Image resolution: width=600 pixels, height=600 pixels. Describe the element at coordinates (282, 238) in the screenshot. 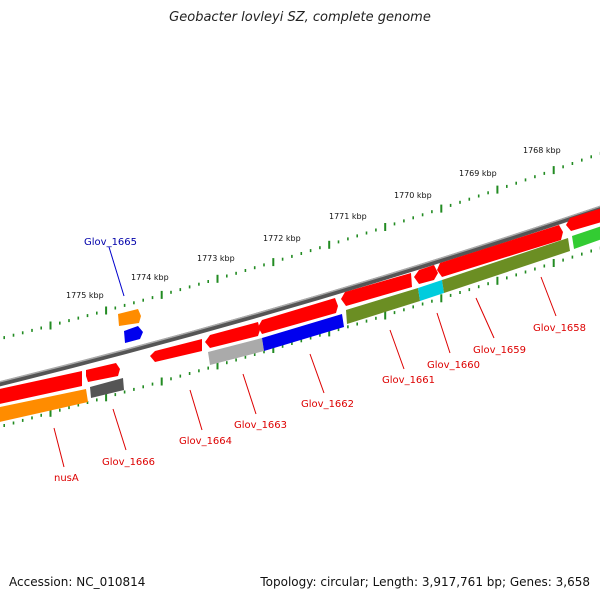

I see `scale-label: 1772 kbp` at that location.